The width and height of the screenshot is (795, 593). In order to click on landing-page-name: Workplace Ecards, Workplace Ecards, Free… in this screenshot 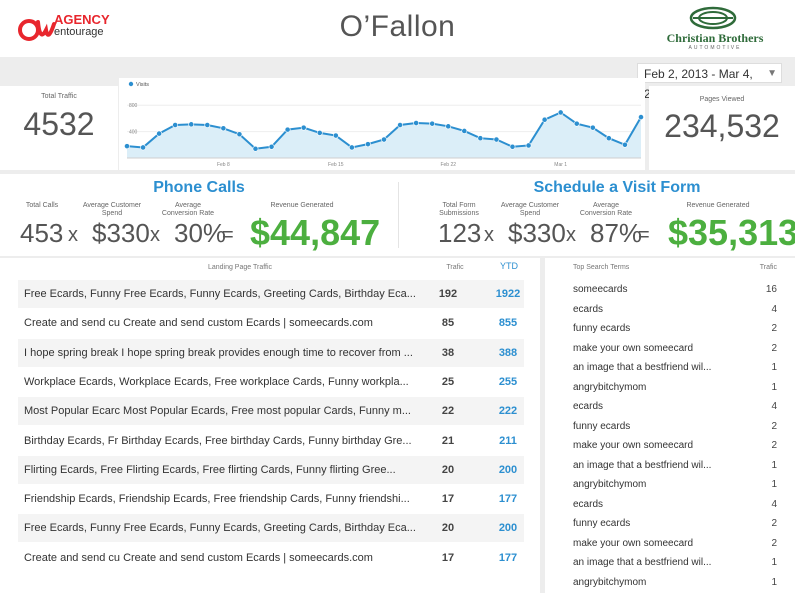, I will do `click(216, 381)`.